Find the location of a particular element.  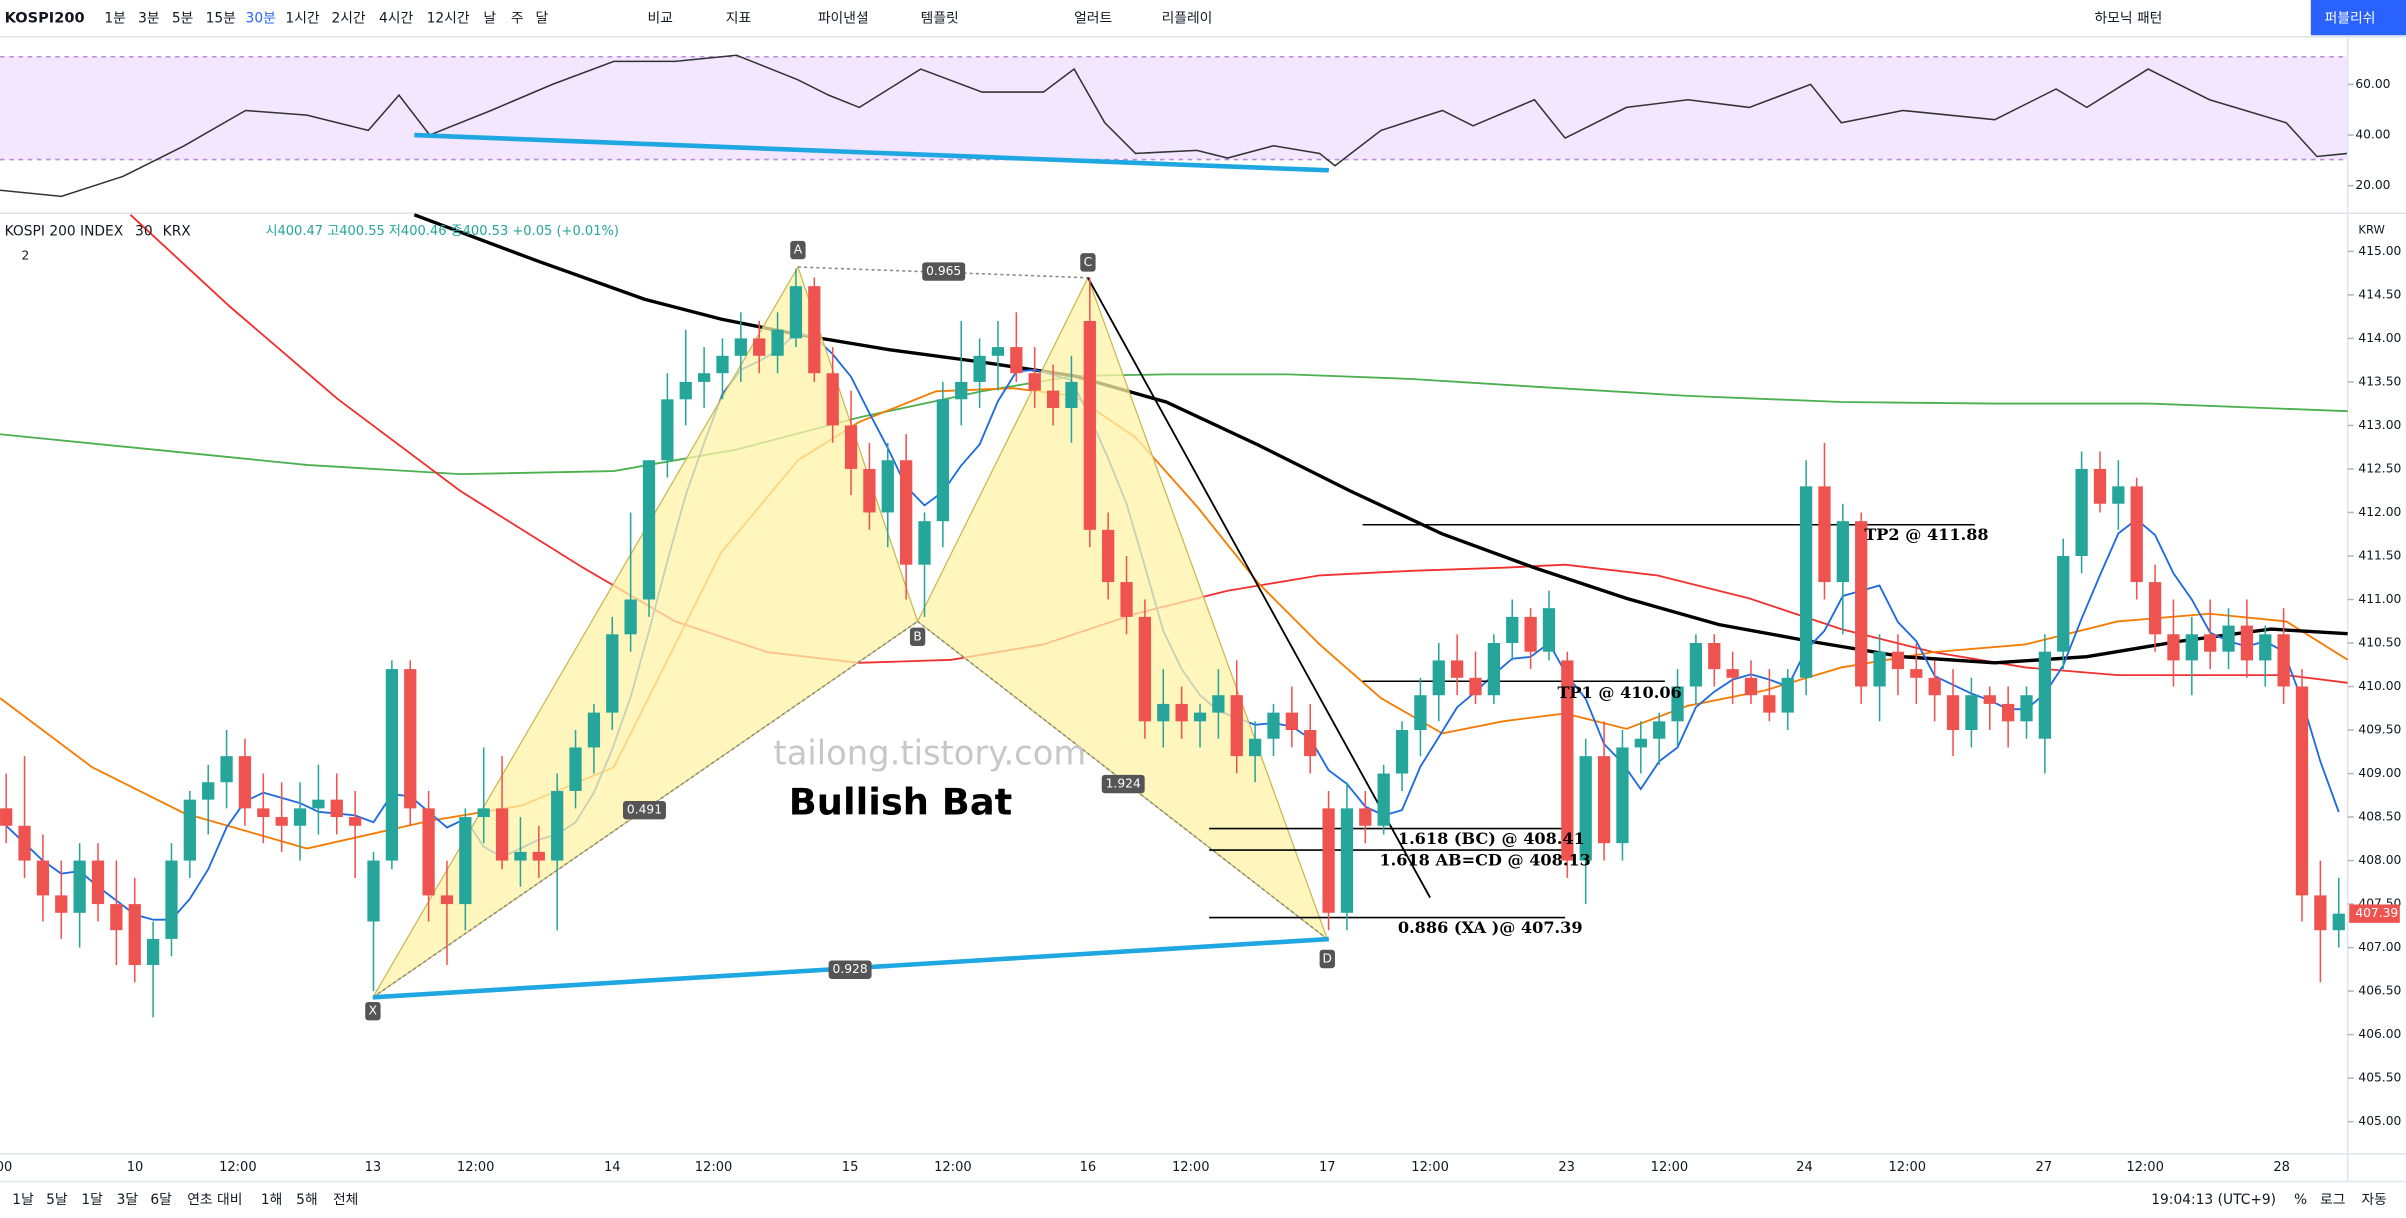

price-tick-label: 407.00 is located at coordinates (2379, 947).